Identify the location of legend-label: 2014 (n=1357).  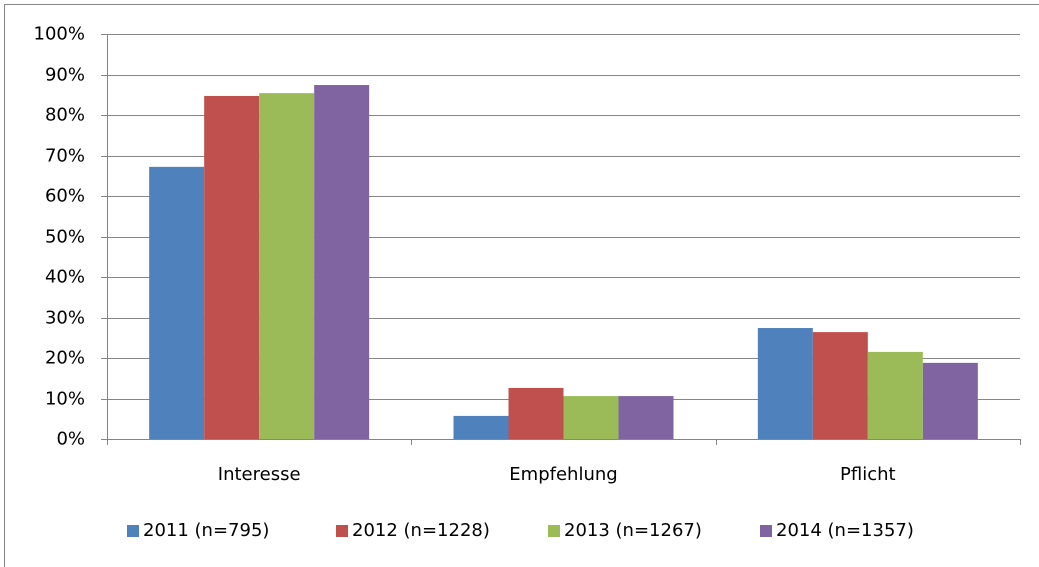
(845, 530).